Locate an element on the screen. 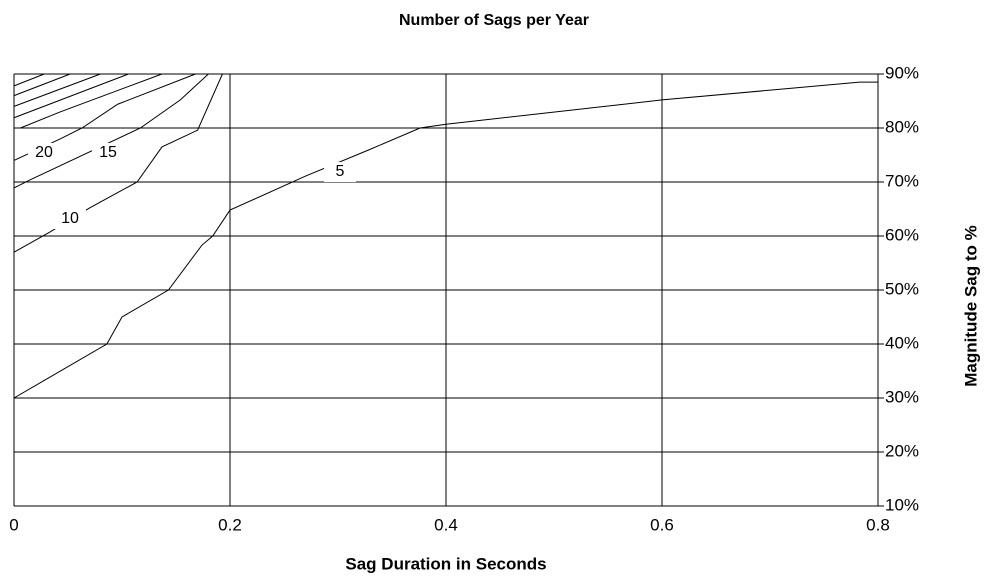 Image resolution: width=989 pixels, height=580 pixels. y-axis-title: Magnitude Sag to % is located at coordinates (970, 306).